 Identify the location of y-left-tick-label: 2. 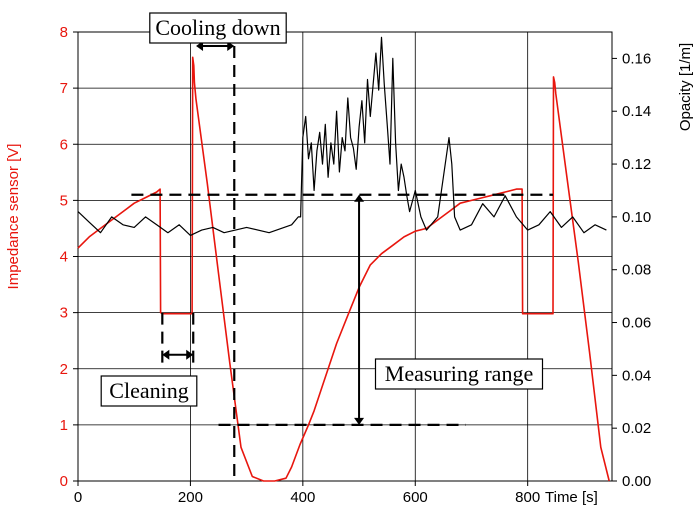
(64, 369).